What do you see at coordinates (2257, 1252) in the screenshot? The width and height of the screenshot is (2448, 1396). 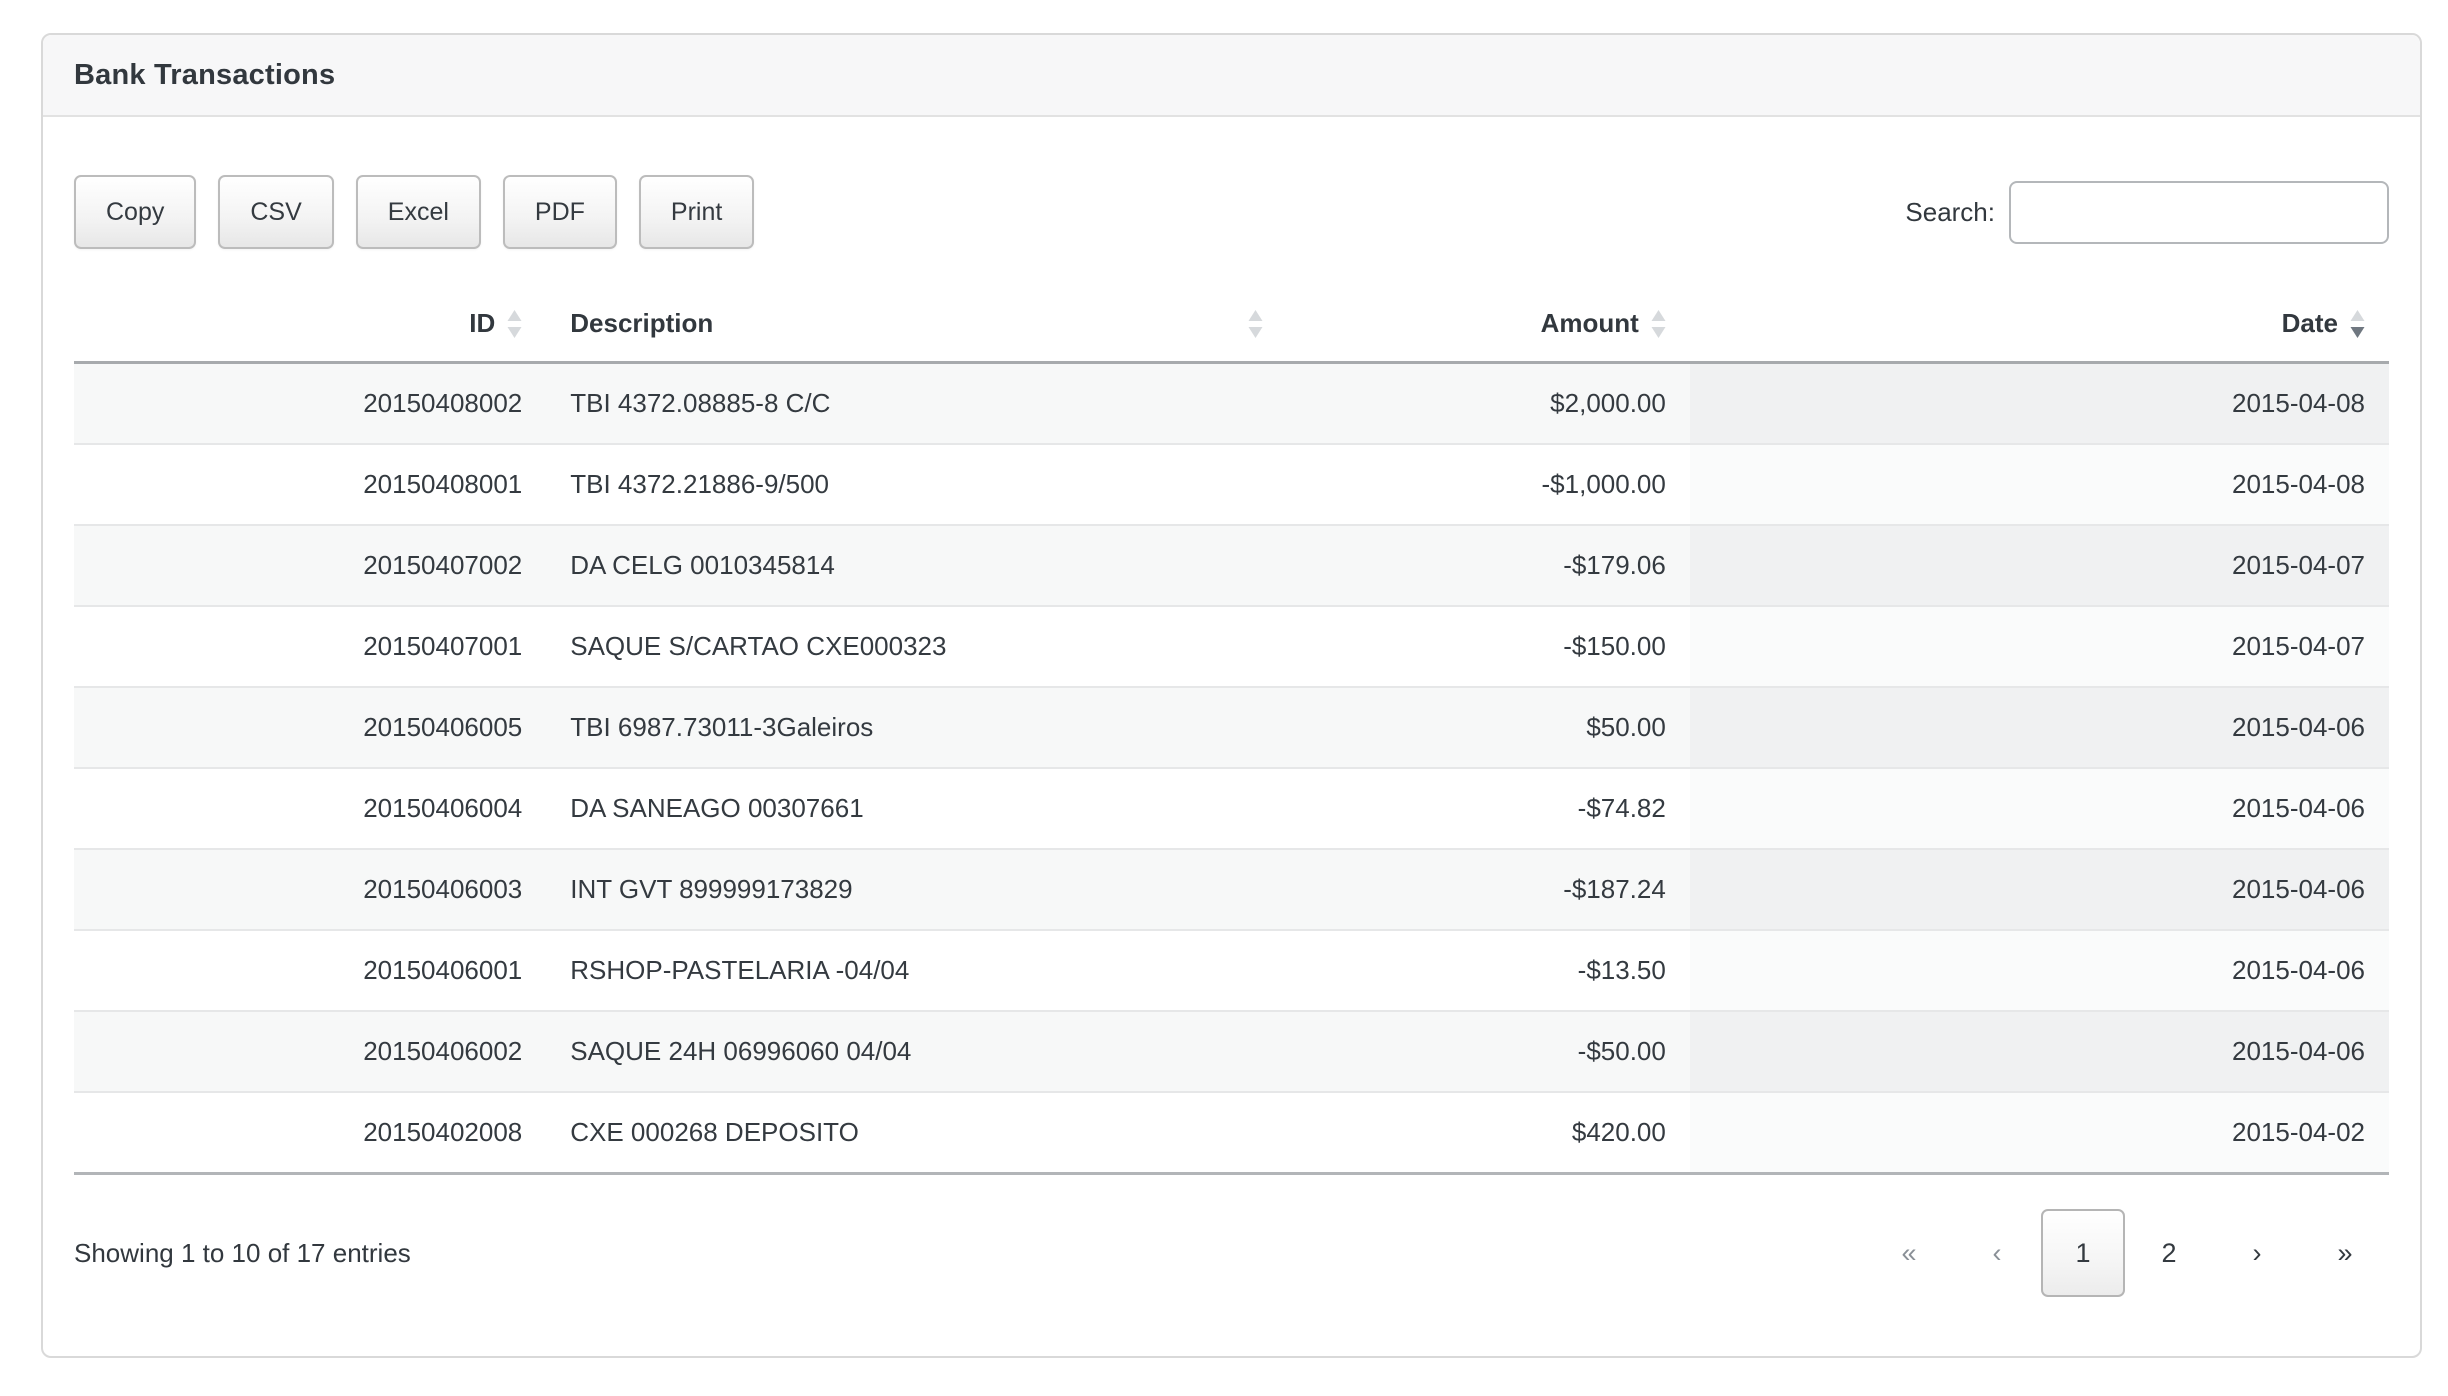 I see `pagination-next: ›` at bounding box center [2257, 1252].